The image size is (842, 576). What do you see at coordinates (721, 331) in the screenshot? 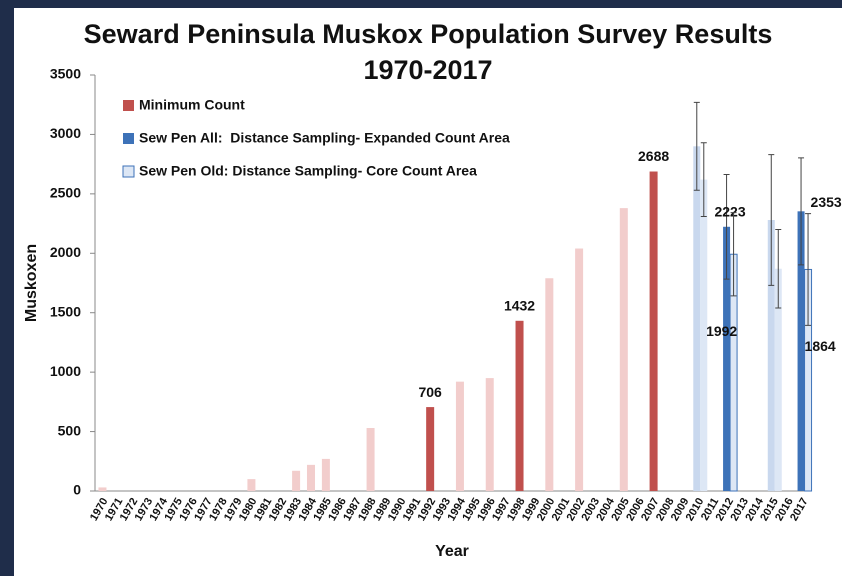
I see `data-label: 1992` at bounding box center [721, 331].